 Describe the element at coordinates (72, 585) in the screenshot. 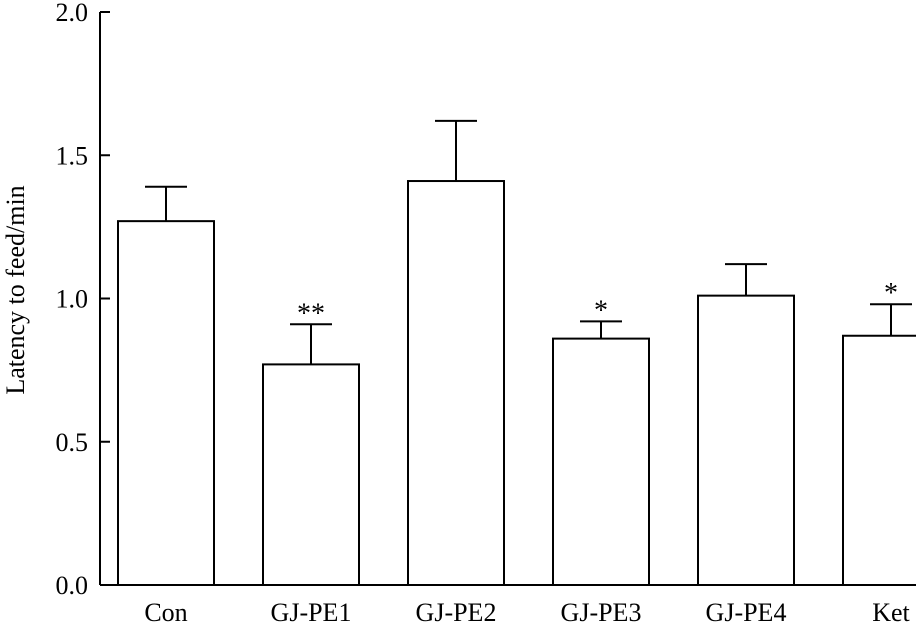

I see `y-tick-label: 0.0` at that location.